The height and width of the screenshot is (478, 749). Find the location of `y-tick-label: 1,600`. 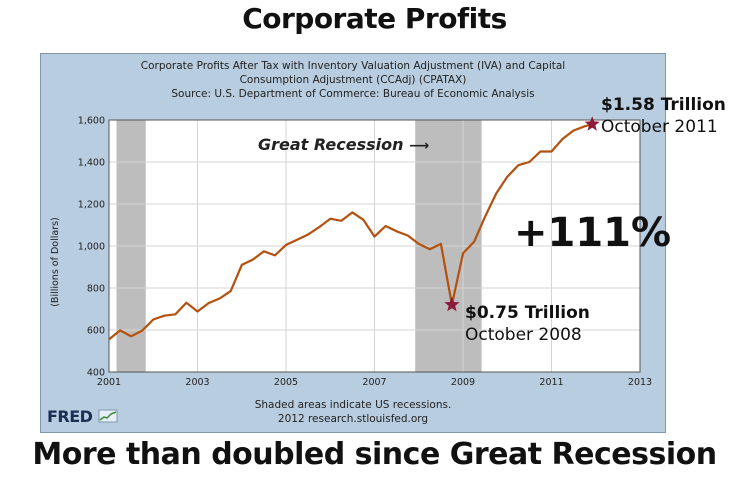

y-tick-label: 1,600 is located at coordinates (91, 121).